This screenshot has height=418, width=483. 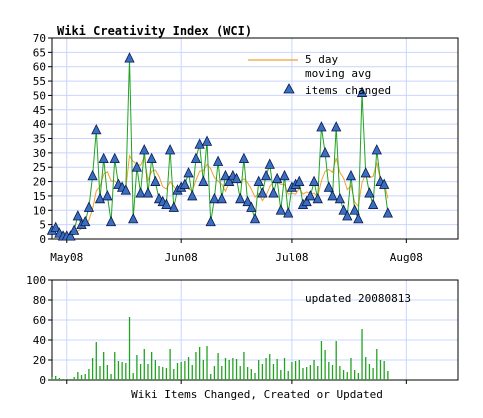 What do you see at coordinates (39, 330) in the screenshot?
I see `bottom-chart-y-axis: 0 20 40 60 80 100` at bounding box center [39, 330].